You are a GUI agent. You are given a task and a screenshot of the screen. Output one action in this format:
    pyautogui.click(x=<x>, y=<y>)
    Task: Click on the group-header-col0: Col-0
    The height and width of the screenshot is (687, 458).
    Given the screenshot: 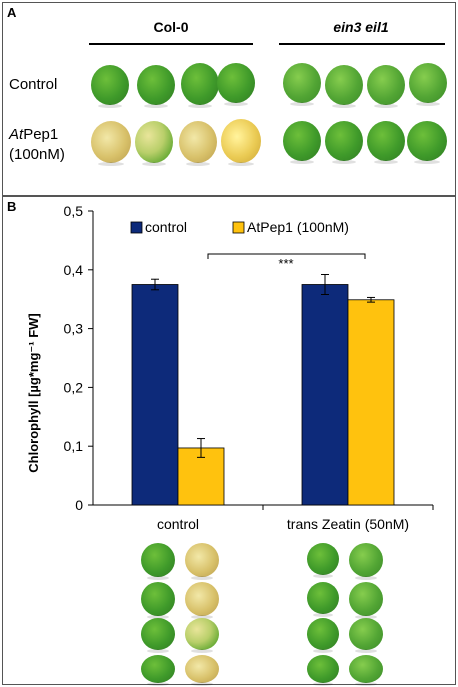 What is the action you would take?
    pyautogui.click(x=171, y=27)
    